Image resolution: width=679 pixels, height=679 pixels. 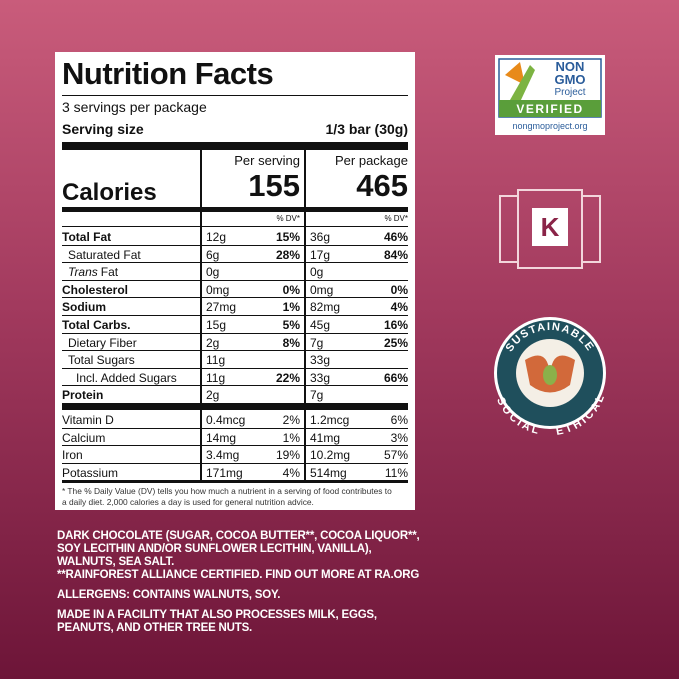 What do you see at coordinates (216, 237) in the screenshot?
I see `amount: 12g` at bounding box center [216, 237].